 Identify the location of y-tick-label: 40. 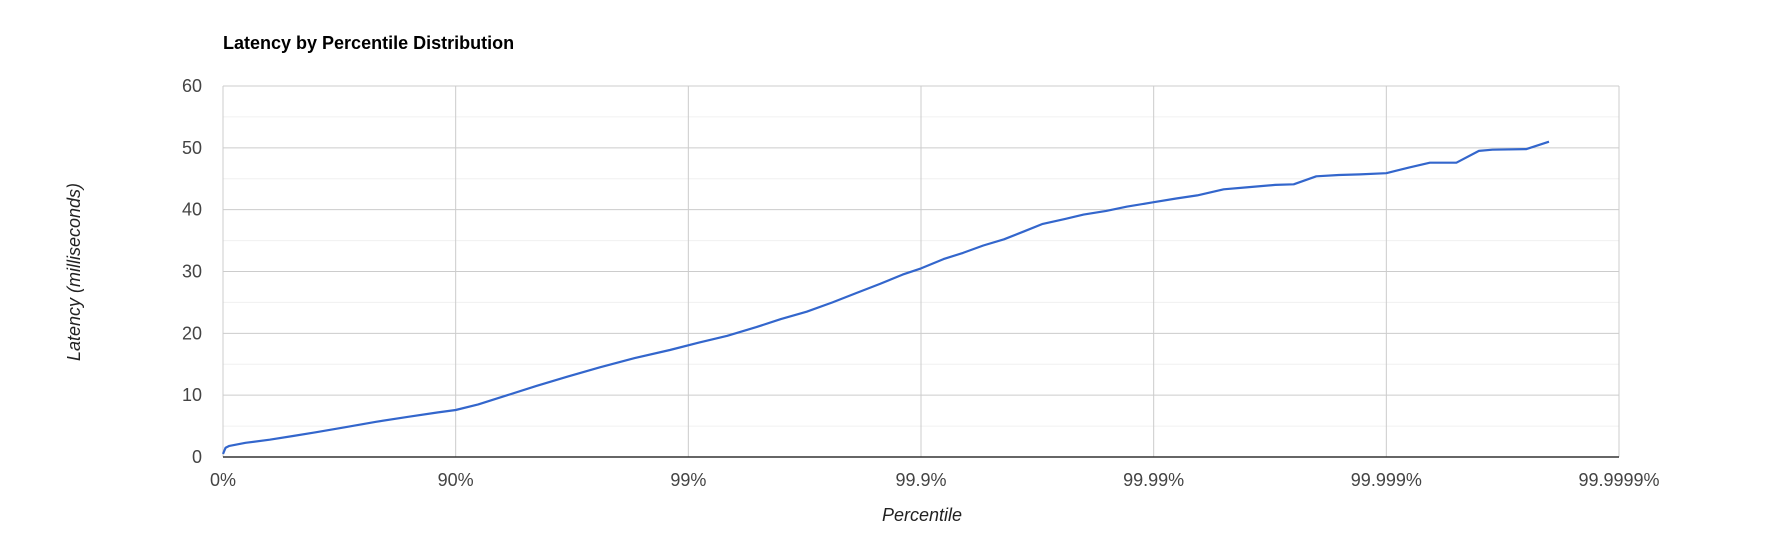
(192, 210).